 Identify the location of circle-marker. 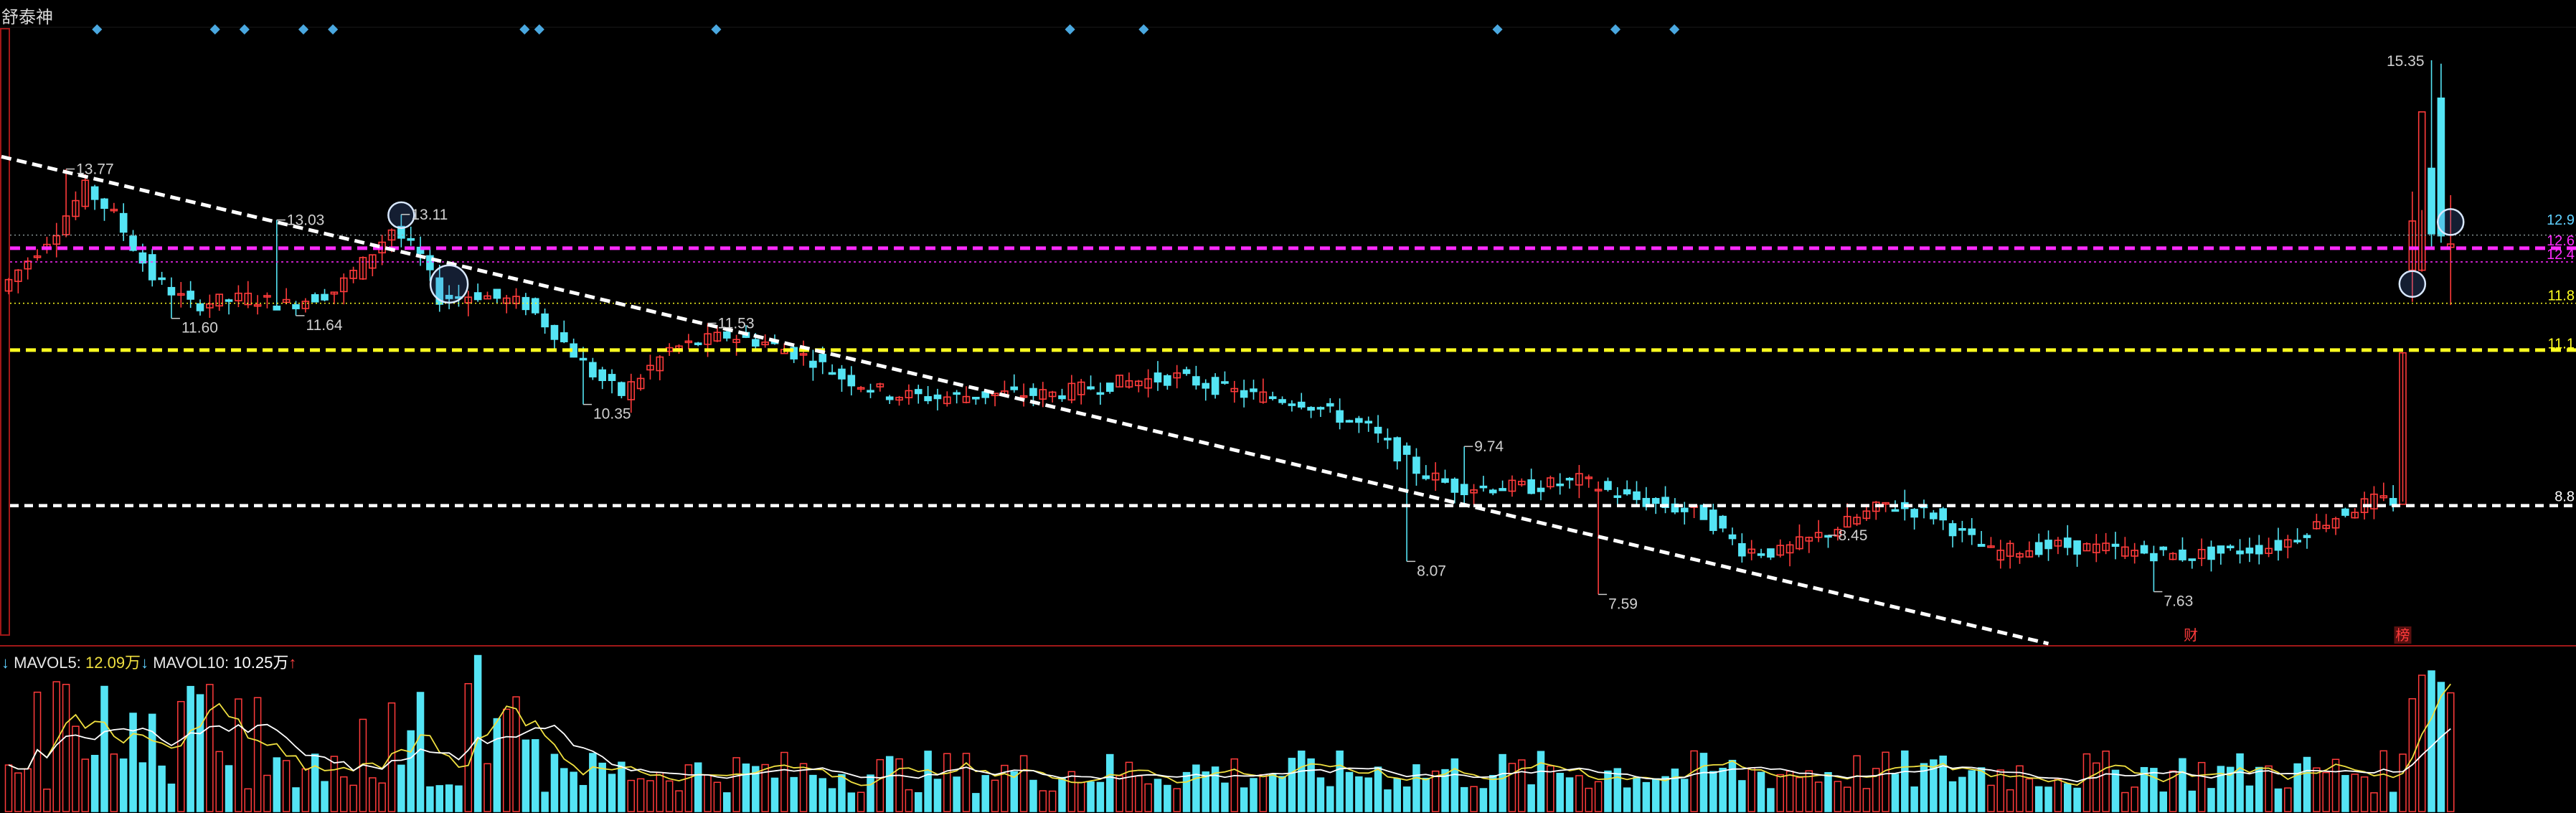
(2412, 284).